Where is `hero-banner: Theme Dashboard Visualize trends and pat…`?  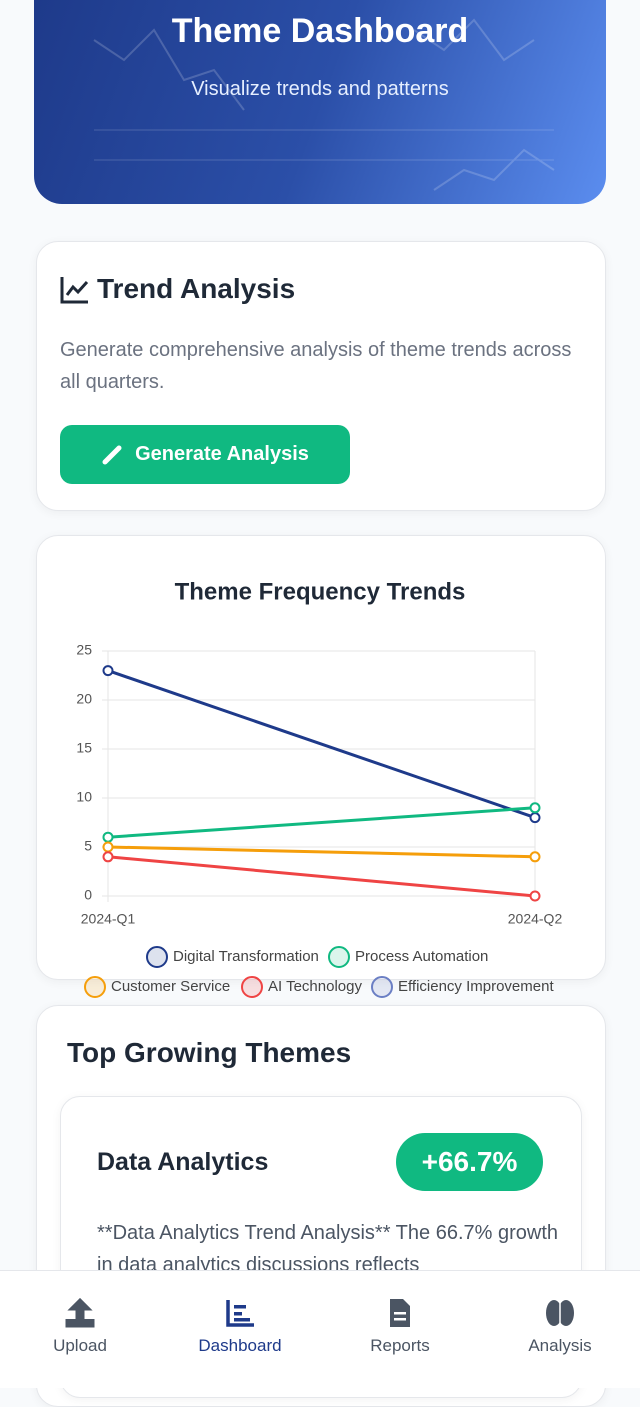 hero-banner: Theme Dashboard Visualize trends and pat… is located at coordinates (320, 102).